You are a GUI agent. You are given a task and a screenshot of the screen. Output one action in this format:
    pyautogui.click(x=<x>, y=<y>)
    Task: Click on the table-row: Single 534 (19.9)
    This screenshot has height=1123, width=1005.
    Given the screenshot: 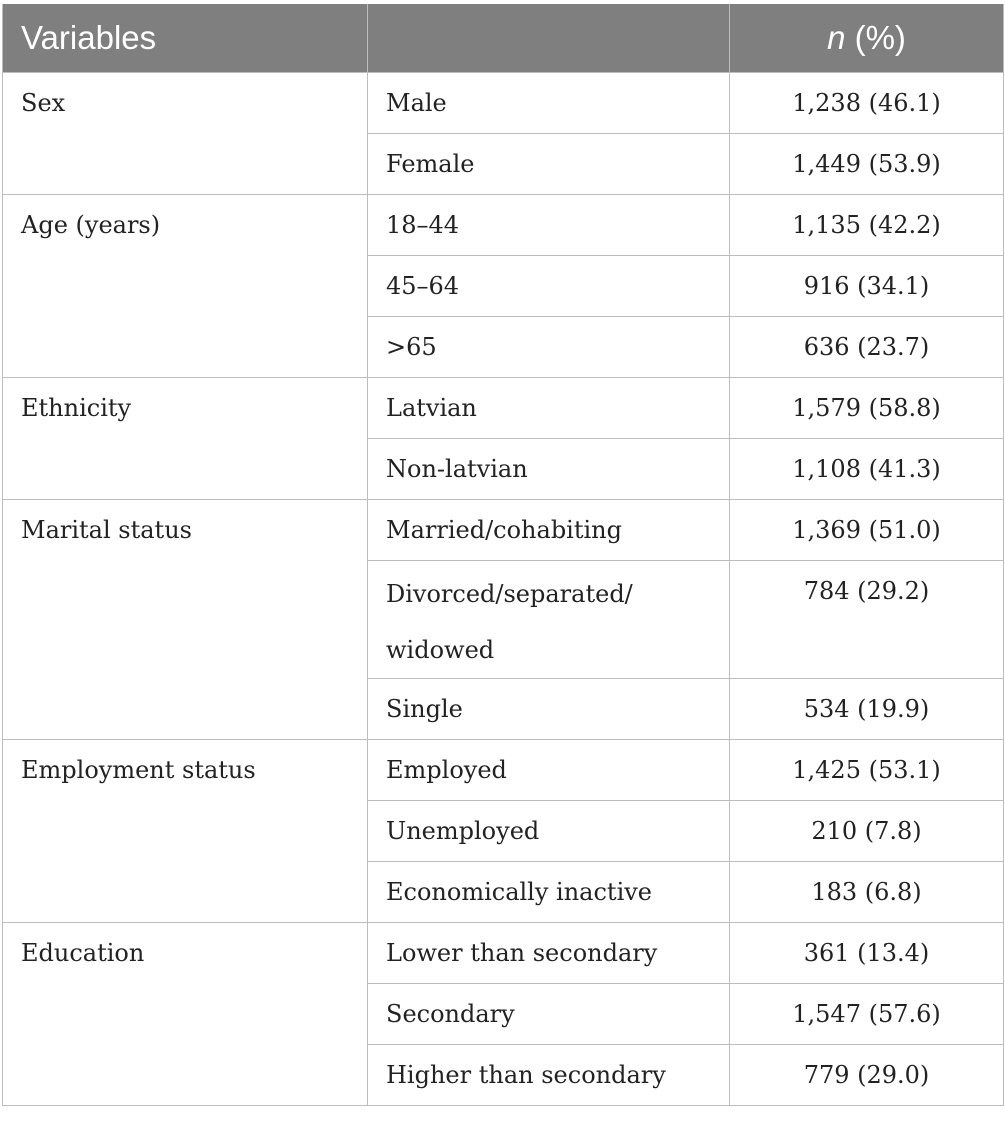 What is the action you would take?
    pyautogui.click(x=503, y=709)
    